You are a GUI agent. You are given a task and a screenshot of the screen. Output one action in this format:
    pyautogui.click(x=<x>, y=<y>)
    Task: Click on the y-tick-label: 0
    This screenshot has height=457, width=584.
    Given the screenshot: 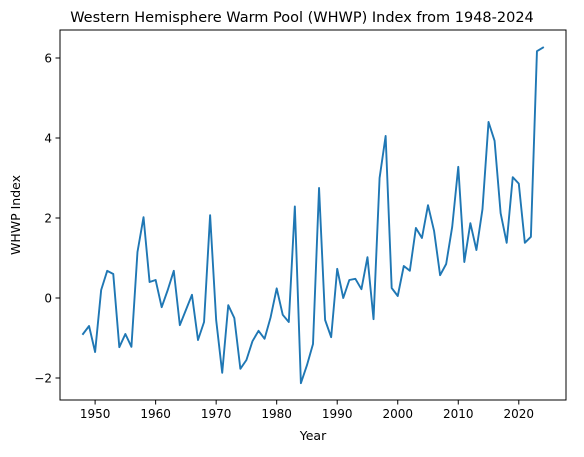 What is the action you would take?
    pyautogui.click(x=48, y=298)
    